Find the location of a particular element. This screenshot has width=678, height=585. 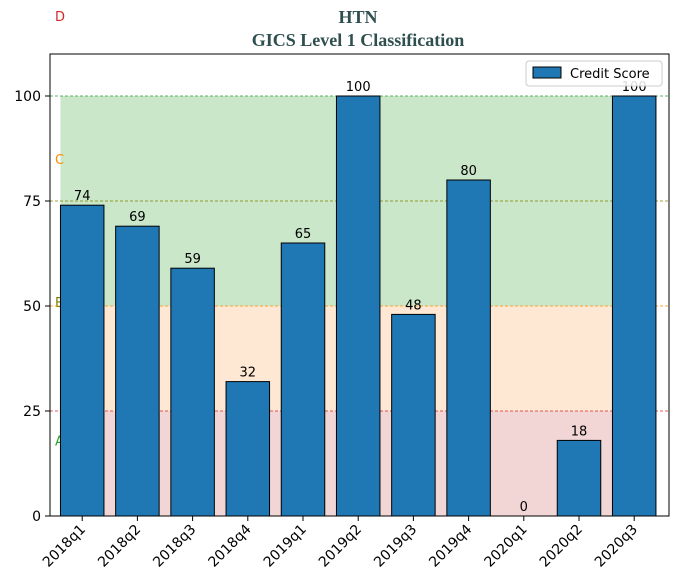

bar-value-label: 74 is located at coordinates (82, 196).